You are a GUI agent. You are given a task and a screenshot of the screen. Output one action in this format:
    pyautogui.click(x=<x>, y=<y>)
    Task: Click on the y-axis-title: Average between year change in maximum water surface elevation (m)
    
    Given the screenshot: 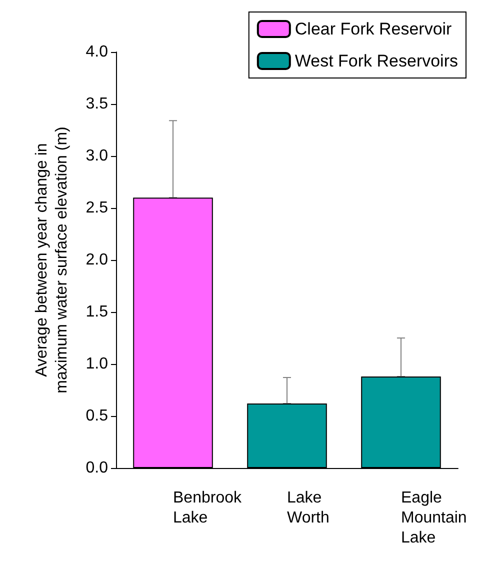 What is the action you would take?
    pyautogui.click(x=52, y=260)
    